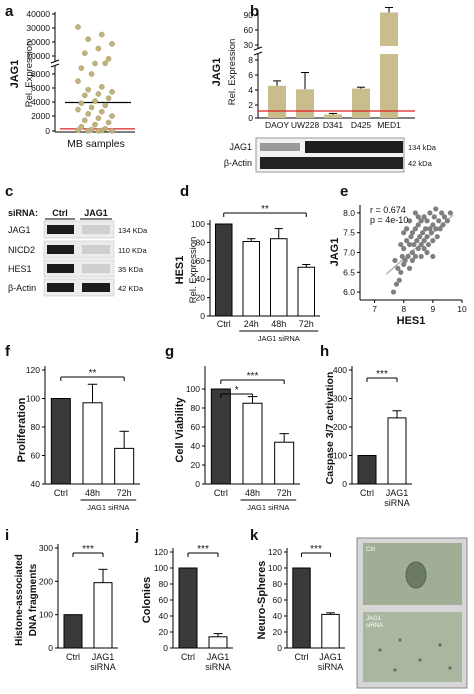  I want to click on y-tick-label-b: 60, so click(249, 30).